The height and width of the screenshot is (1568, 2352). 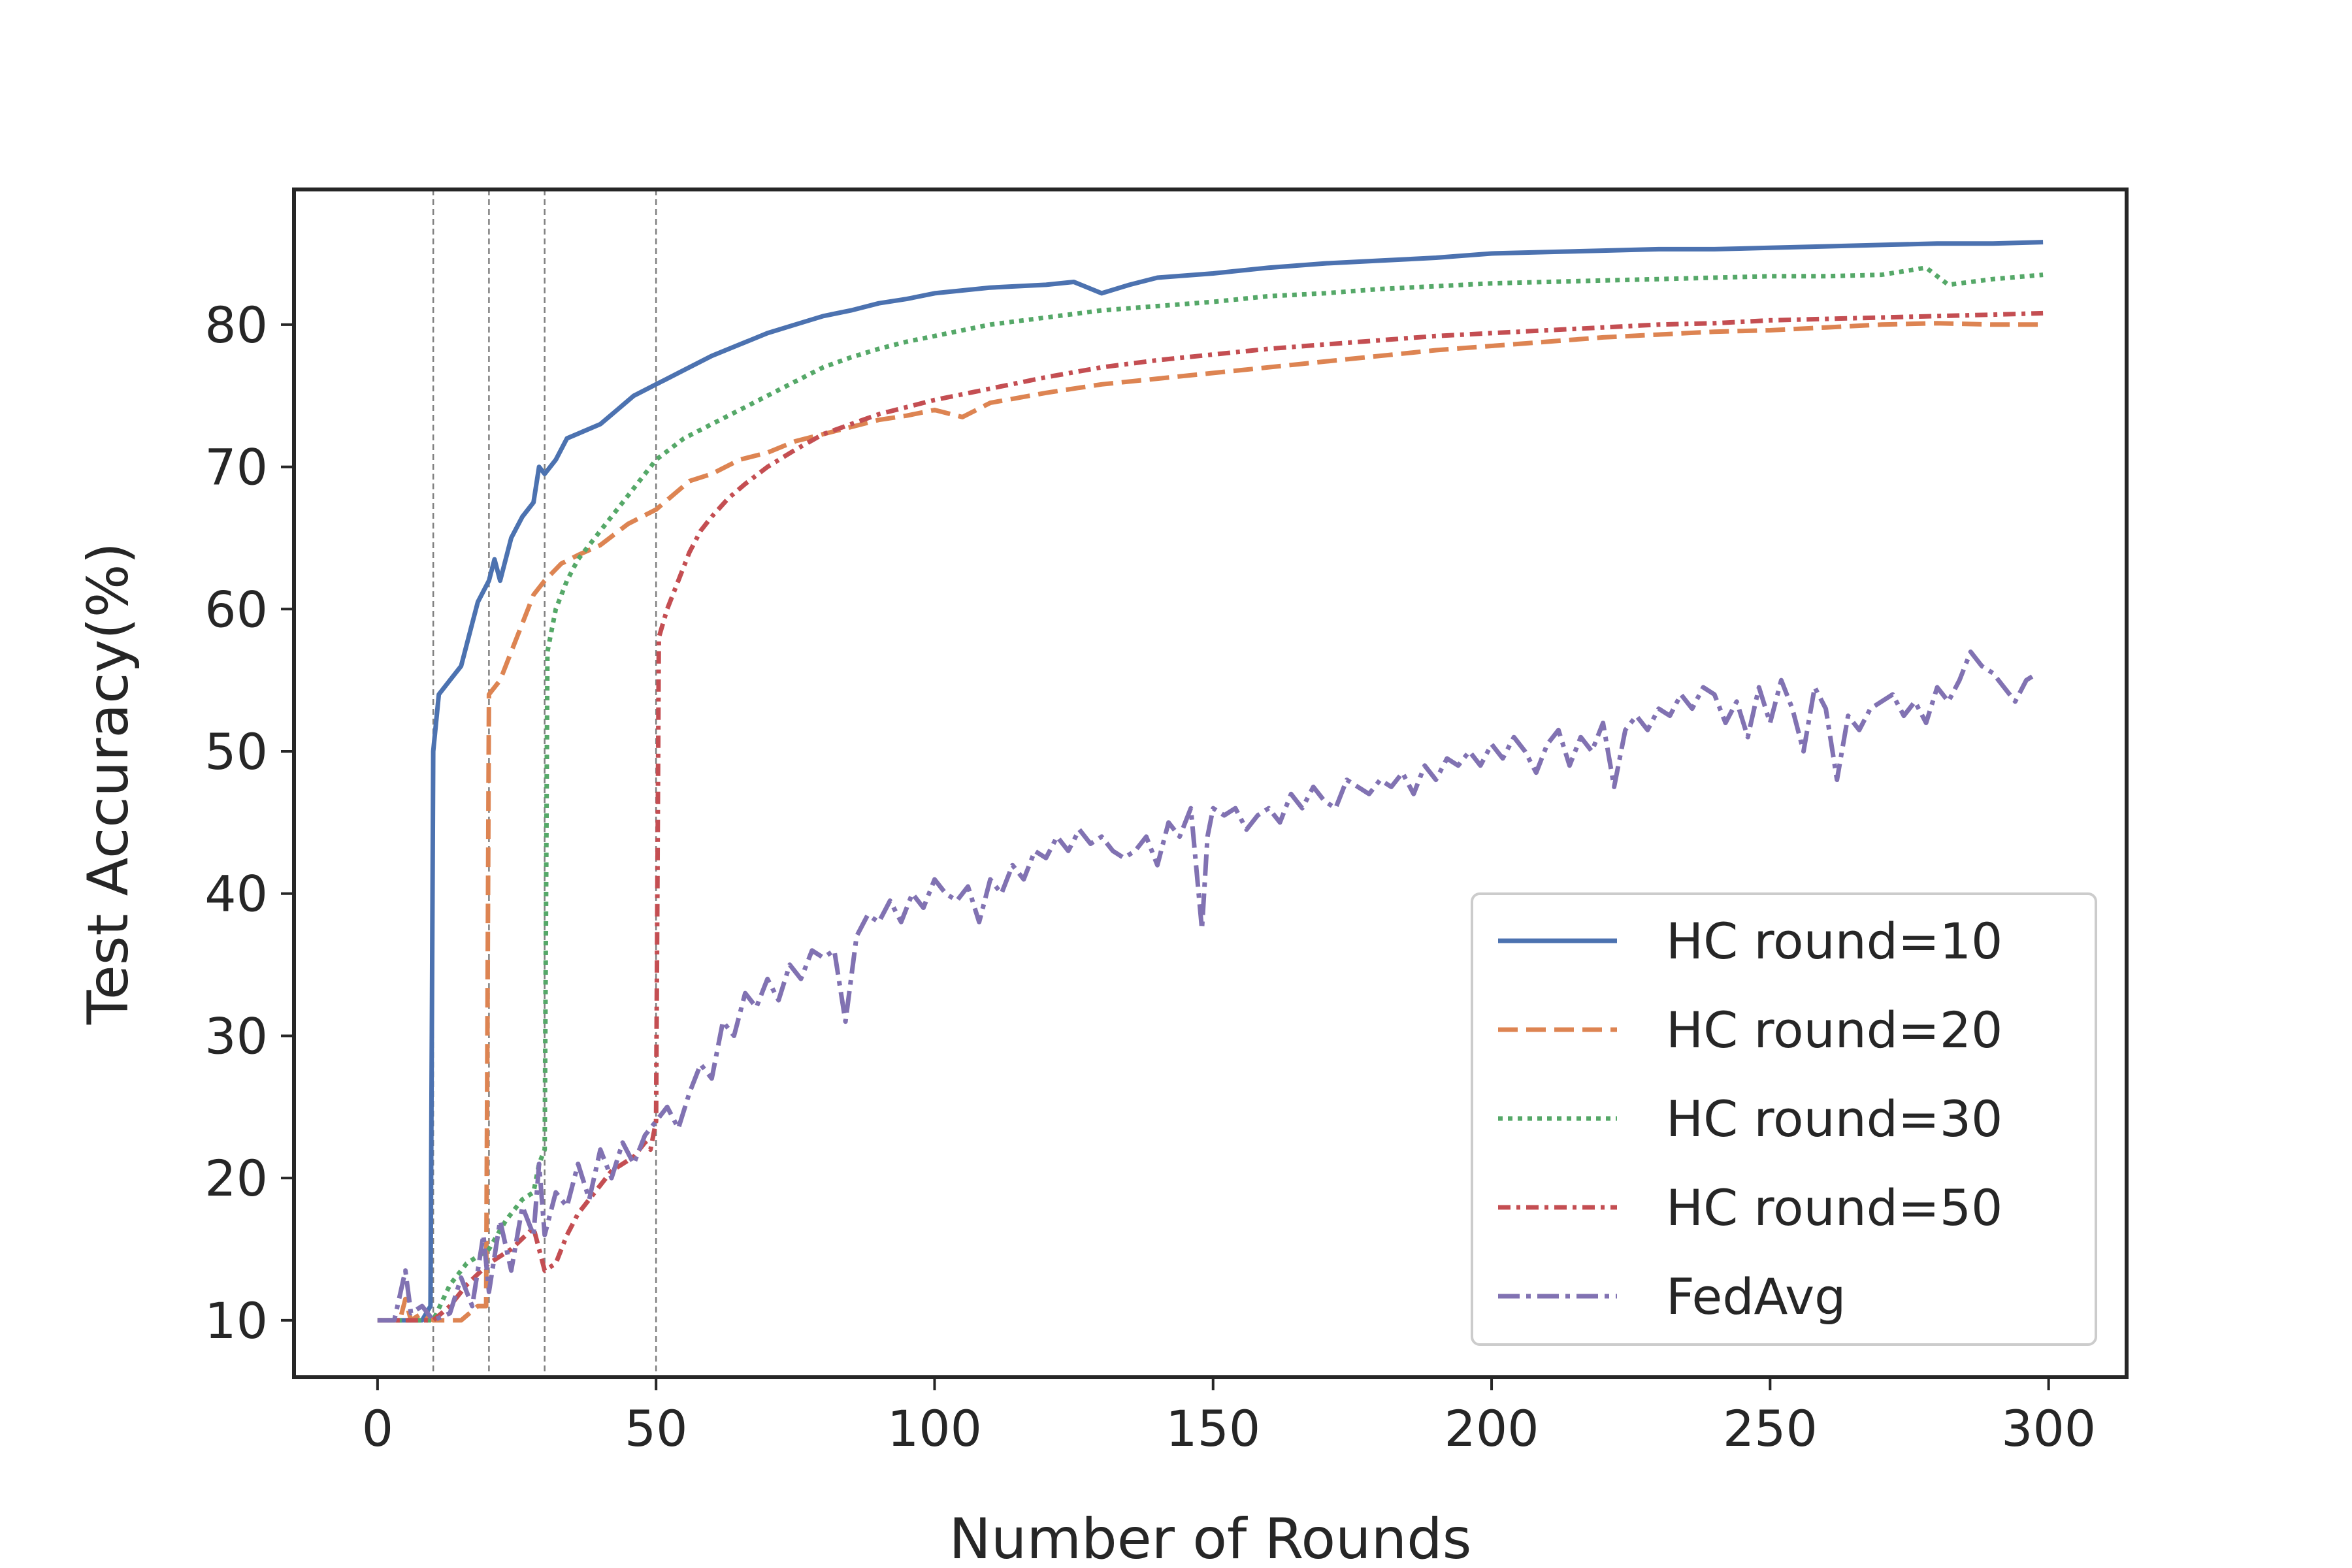 I want to click on x-tick-label: 200, so click(x=1492, y=1428).